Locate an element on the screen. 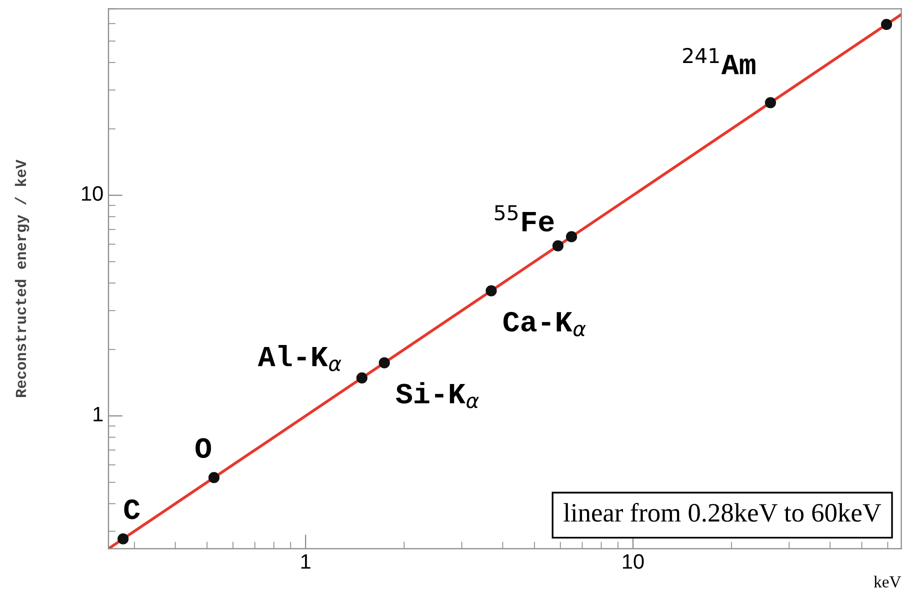  annotation: linear from 0.28keV to 60keV is located at coordinates (723, 512).